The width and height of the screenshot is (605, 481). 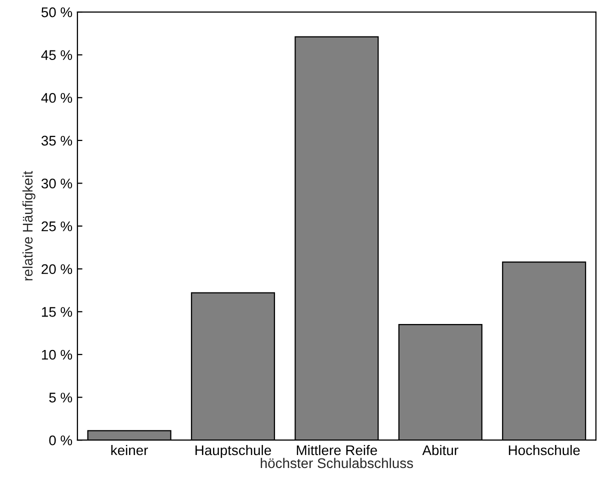 I want to click on x-tick-label: Hochschule, so click(x=544, y=450).